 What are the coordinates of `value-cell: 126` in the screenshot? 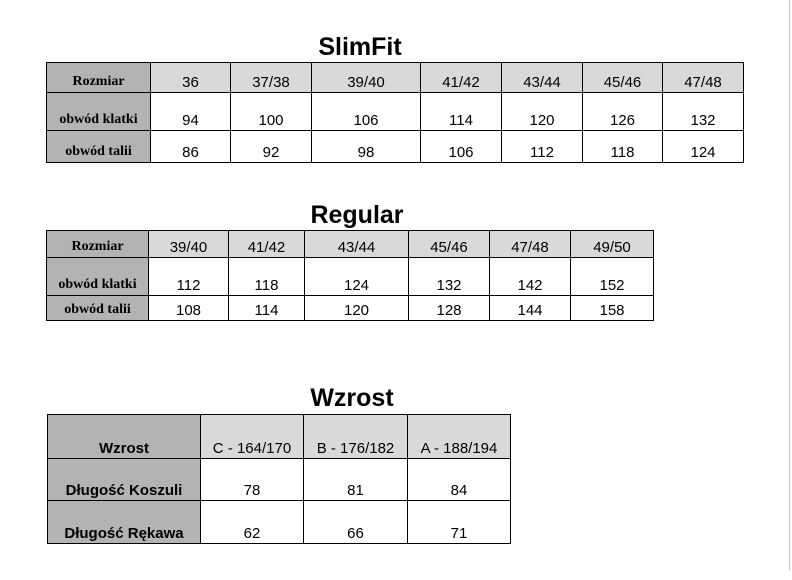 It's located at (622, 111).